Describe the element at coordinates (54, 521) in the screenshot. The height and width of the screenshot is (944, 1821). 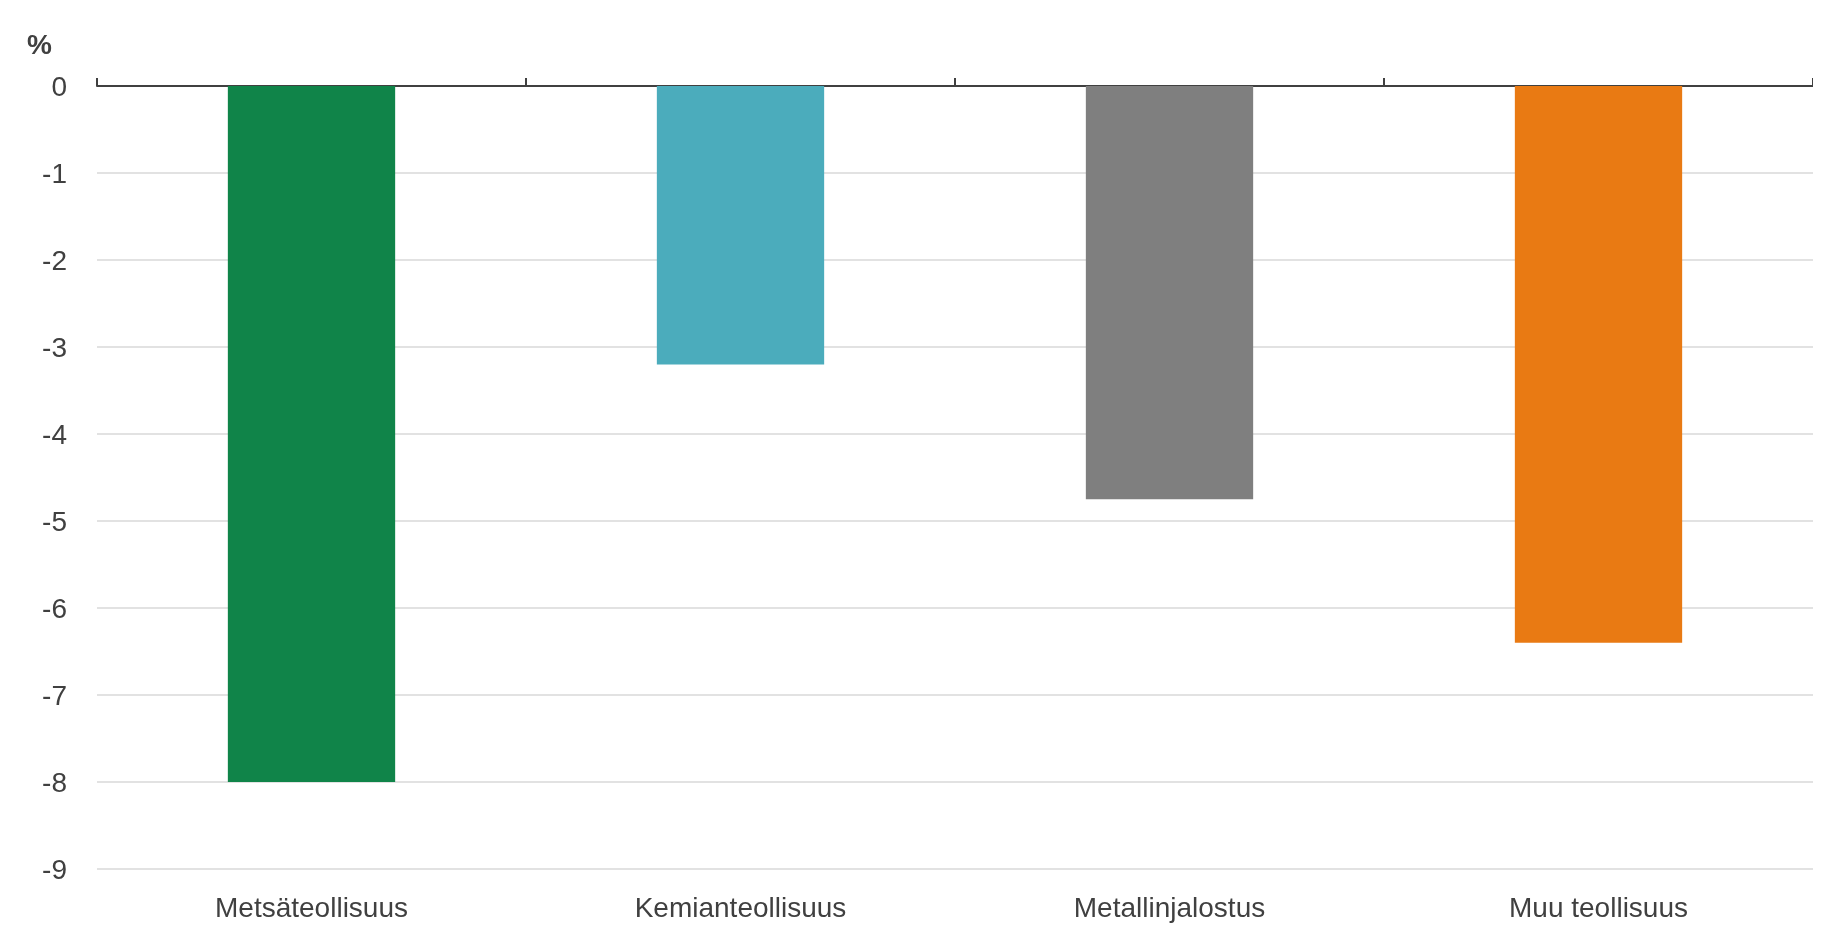
I see `y-tick-label: -5` at that location.